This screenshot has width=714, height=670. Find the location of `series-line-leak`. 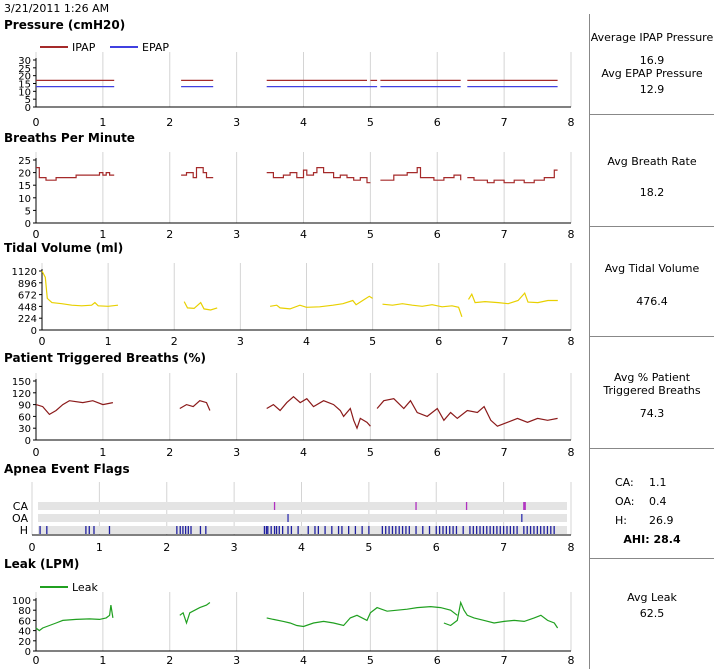

series-line-leak is located at coordinates (195, 613).